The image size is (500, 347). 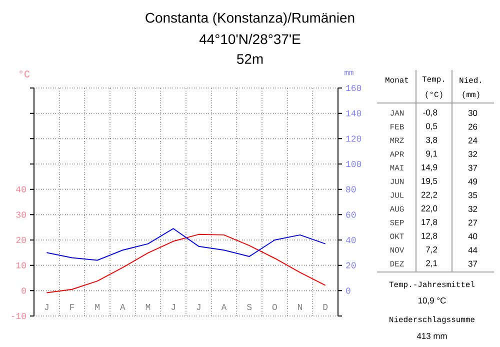 I want to click on y2-tick-label: 40, so click(x=351, y=240).